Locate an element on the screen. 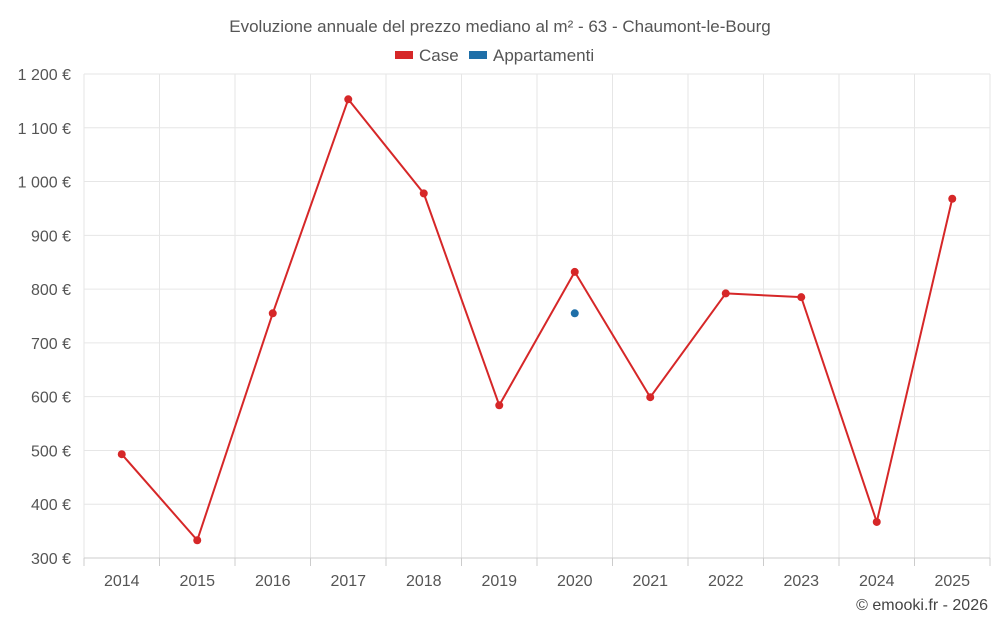 This screenshot has width=1000, height=625. series-appartamenti is located at coordinates (574, 313).